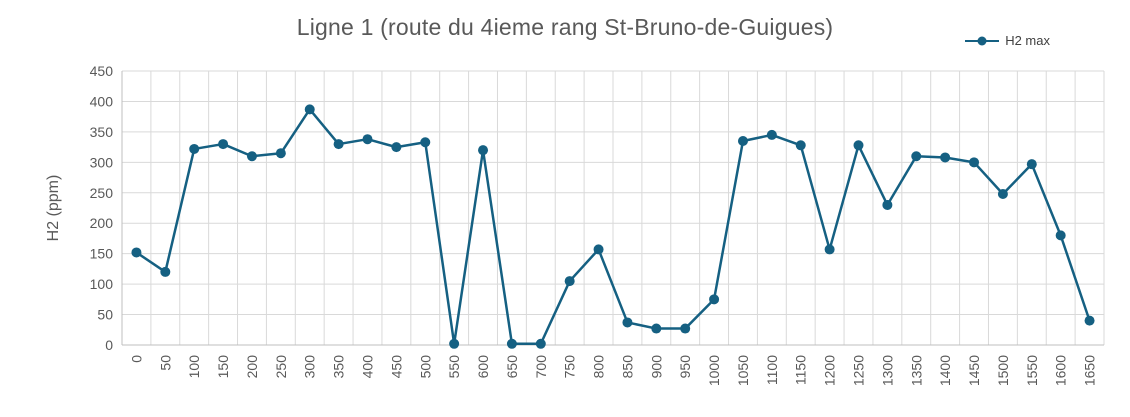  What do you see at coordinates (599, 367) in the screenshot?
I see `x-tick-label: 800` at bounding box center [599, 367].